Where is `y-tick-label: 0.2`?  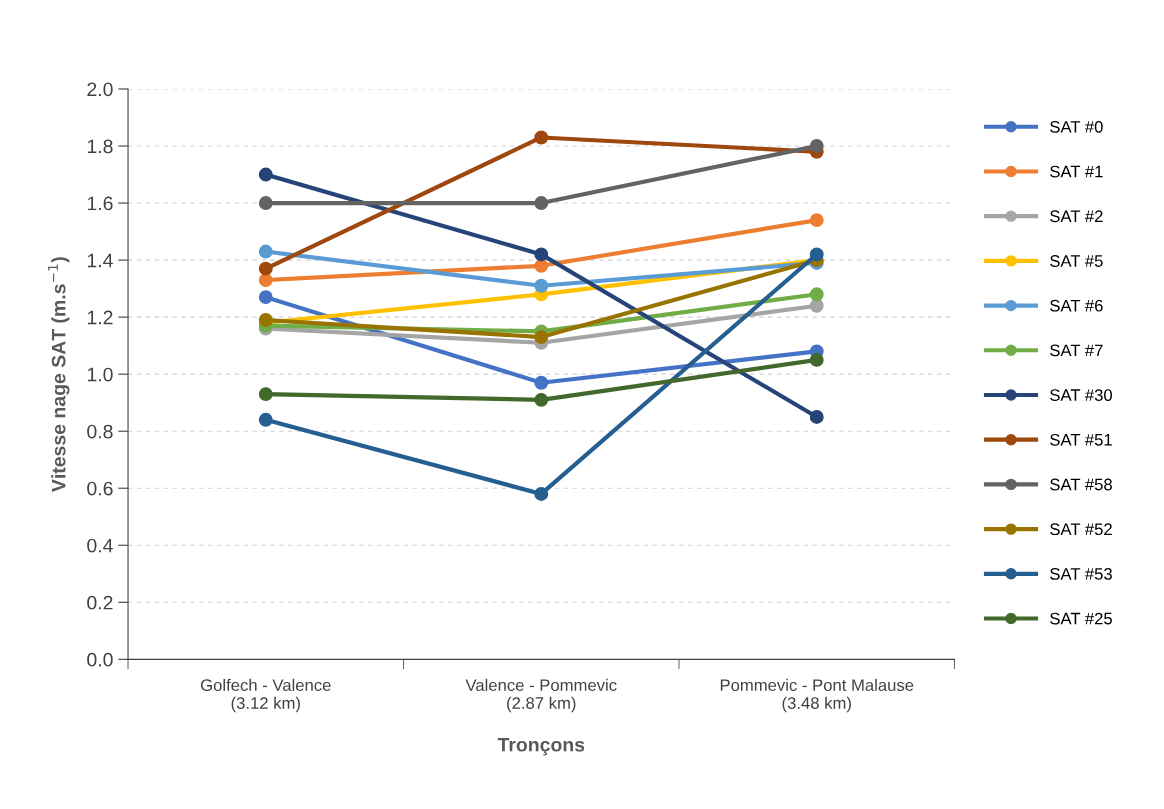 y-tick-label: 0.2 is located at coordinates (100, 602).